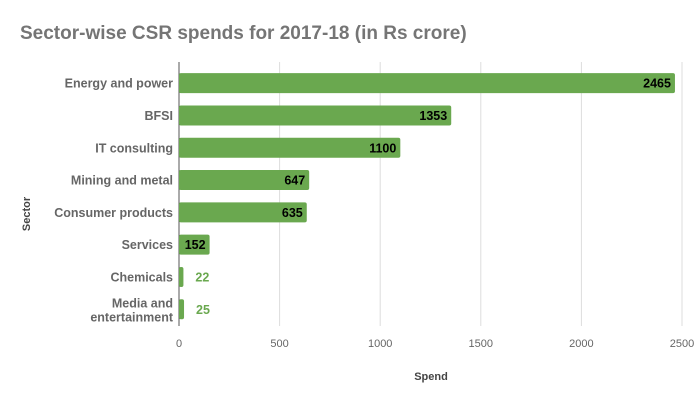 This screenshot has width=700, height=403. What do you see at coordinates (179, 344) in the screenshot?
I see `x-tick-label: 0` at bounding box center [179, 344].